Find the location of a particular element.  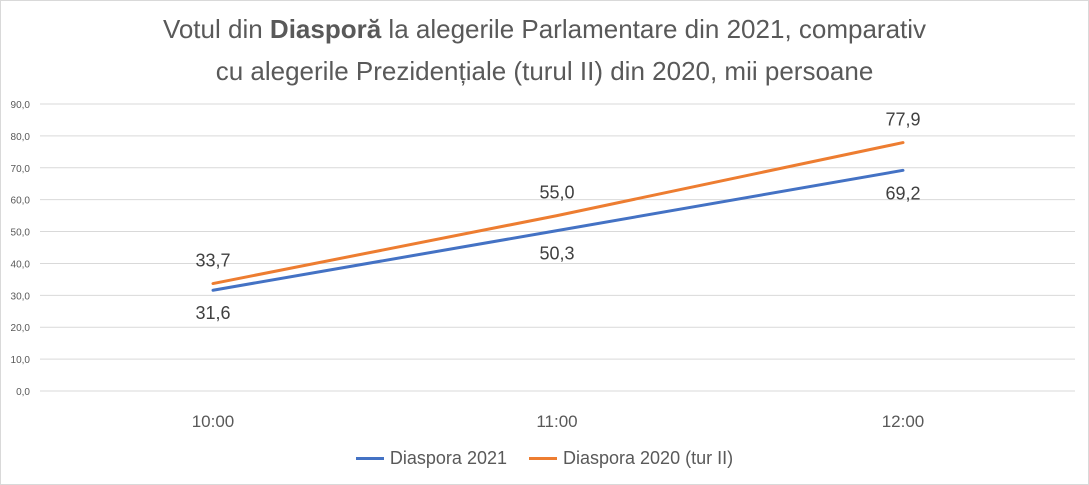

data-label: 69,2 is located at coordinates (902, 193).